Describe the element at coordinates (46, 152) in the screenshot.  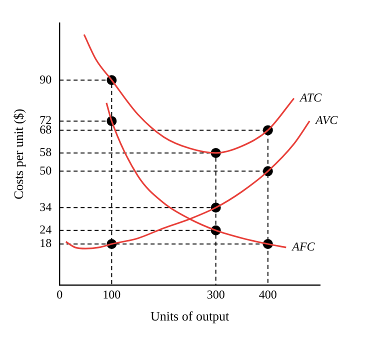
I see `y-tick-label: 58` at that location.